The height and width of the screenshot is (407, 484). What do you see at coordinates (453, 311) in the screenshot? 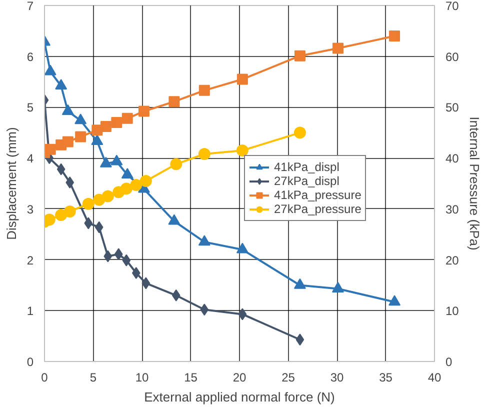
I see `y2-tick-label: 10` at bounding box center [453, 311].